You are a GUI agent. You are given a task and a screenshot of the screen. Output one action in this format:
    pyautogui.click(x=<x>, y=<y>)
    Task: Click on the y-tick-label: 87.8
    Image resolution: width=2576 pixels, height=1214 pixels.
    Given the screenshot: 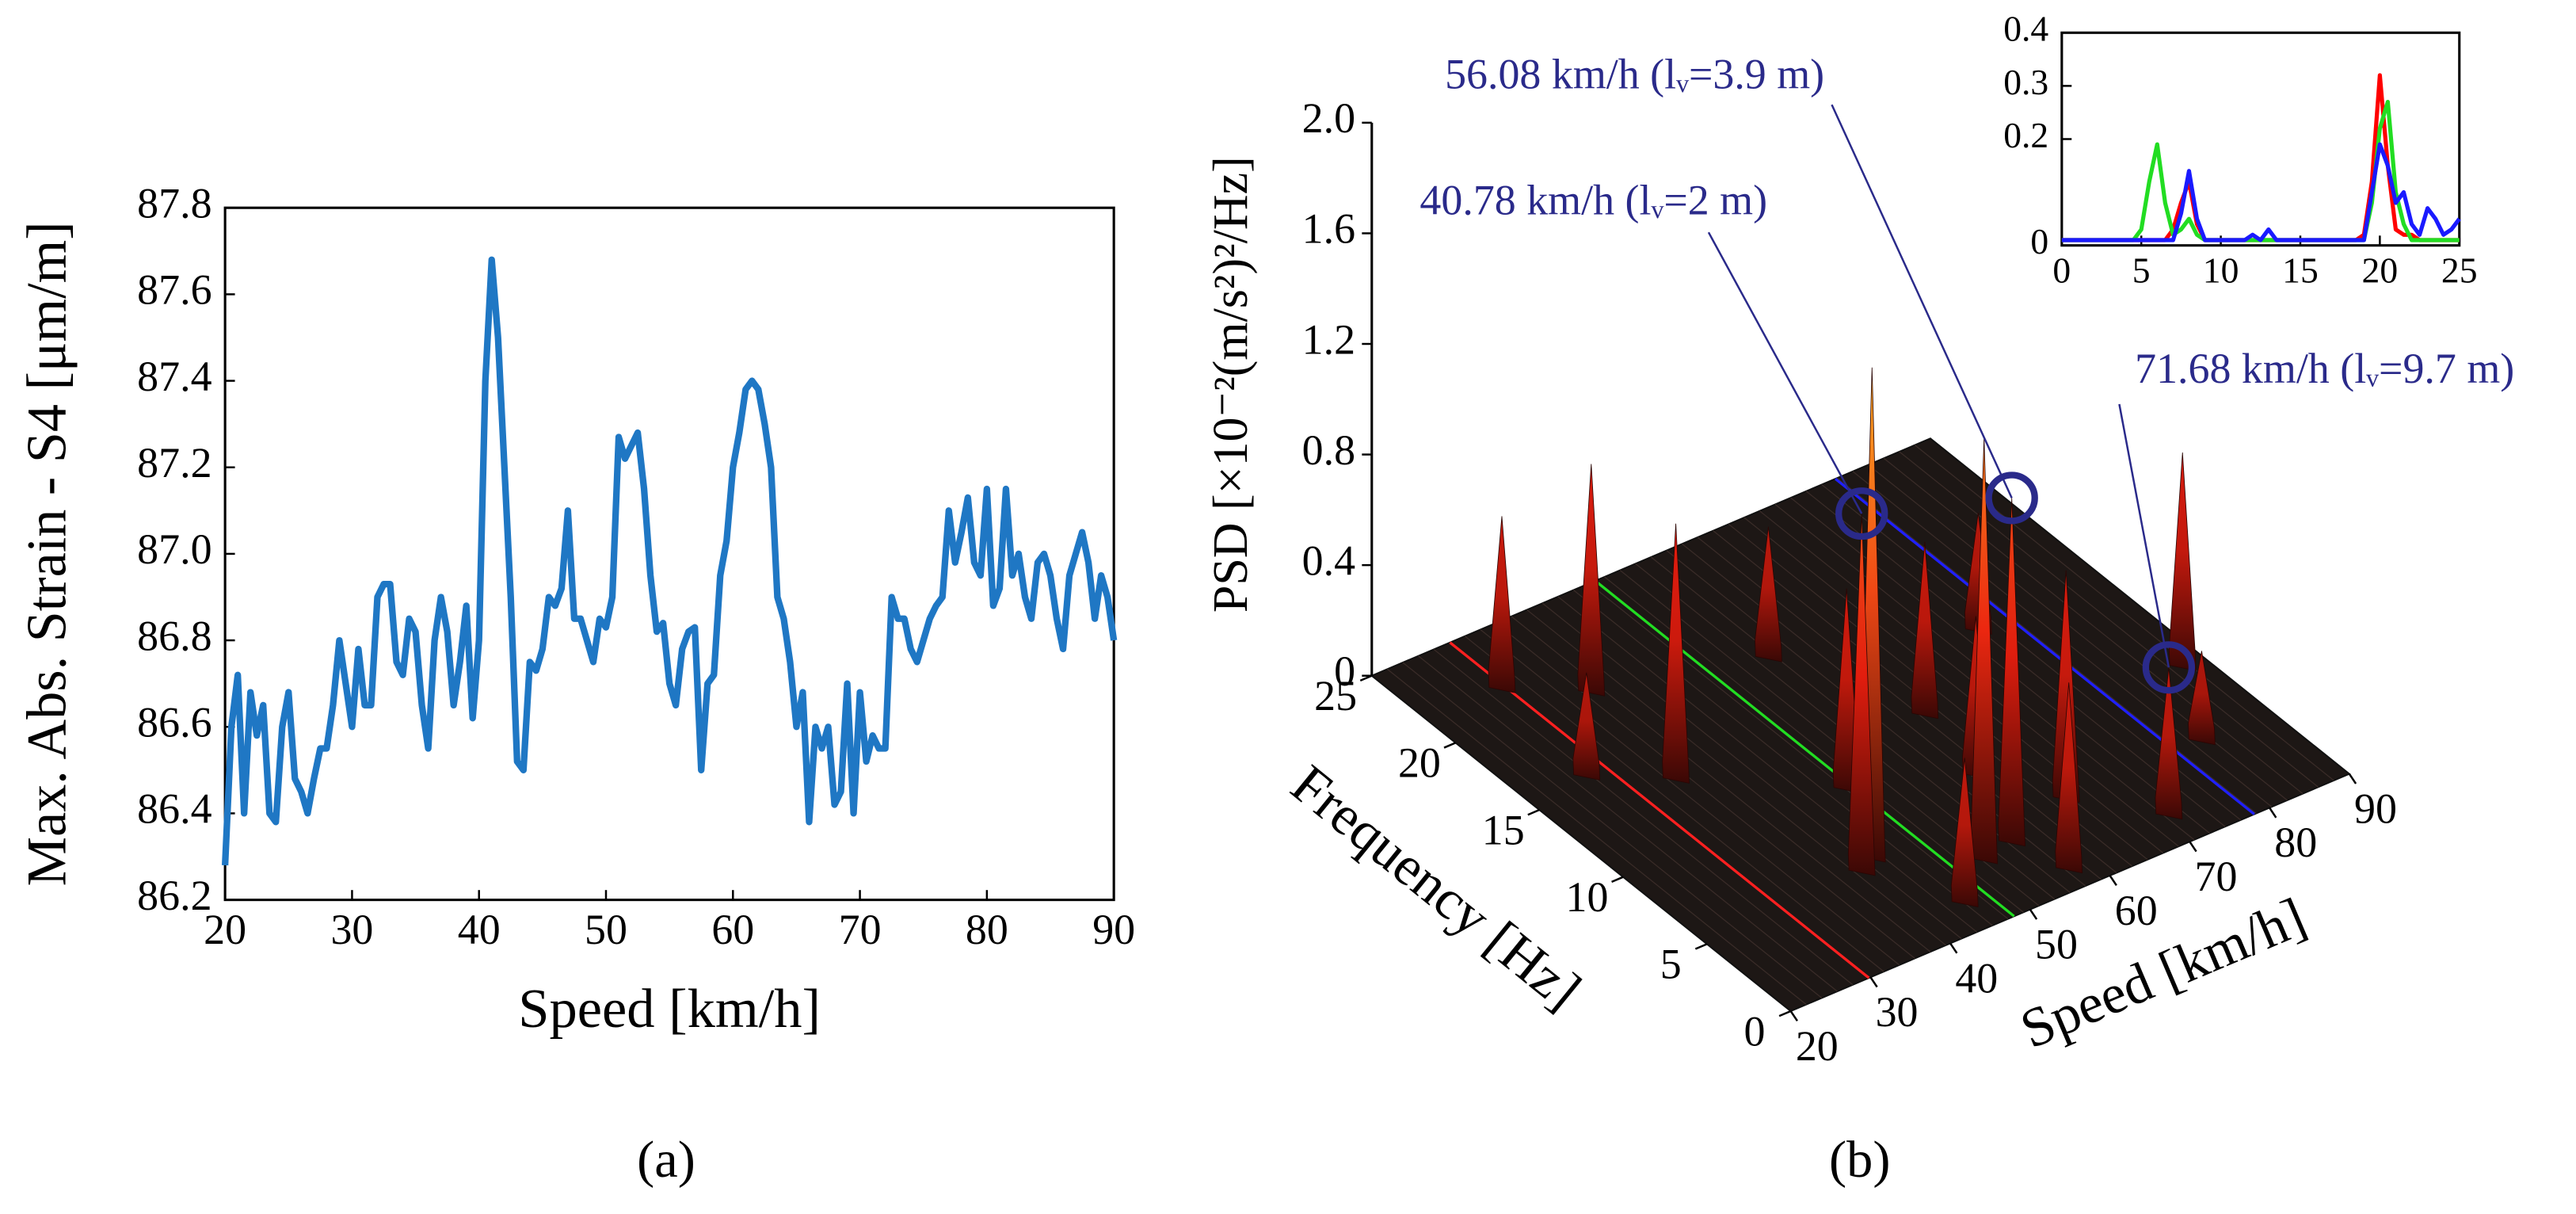 What is the action you would take?
    pyautogui.click(x=174, y=203)
    